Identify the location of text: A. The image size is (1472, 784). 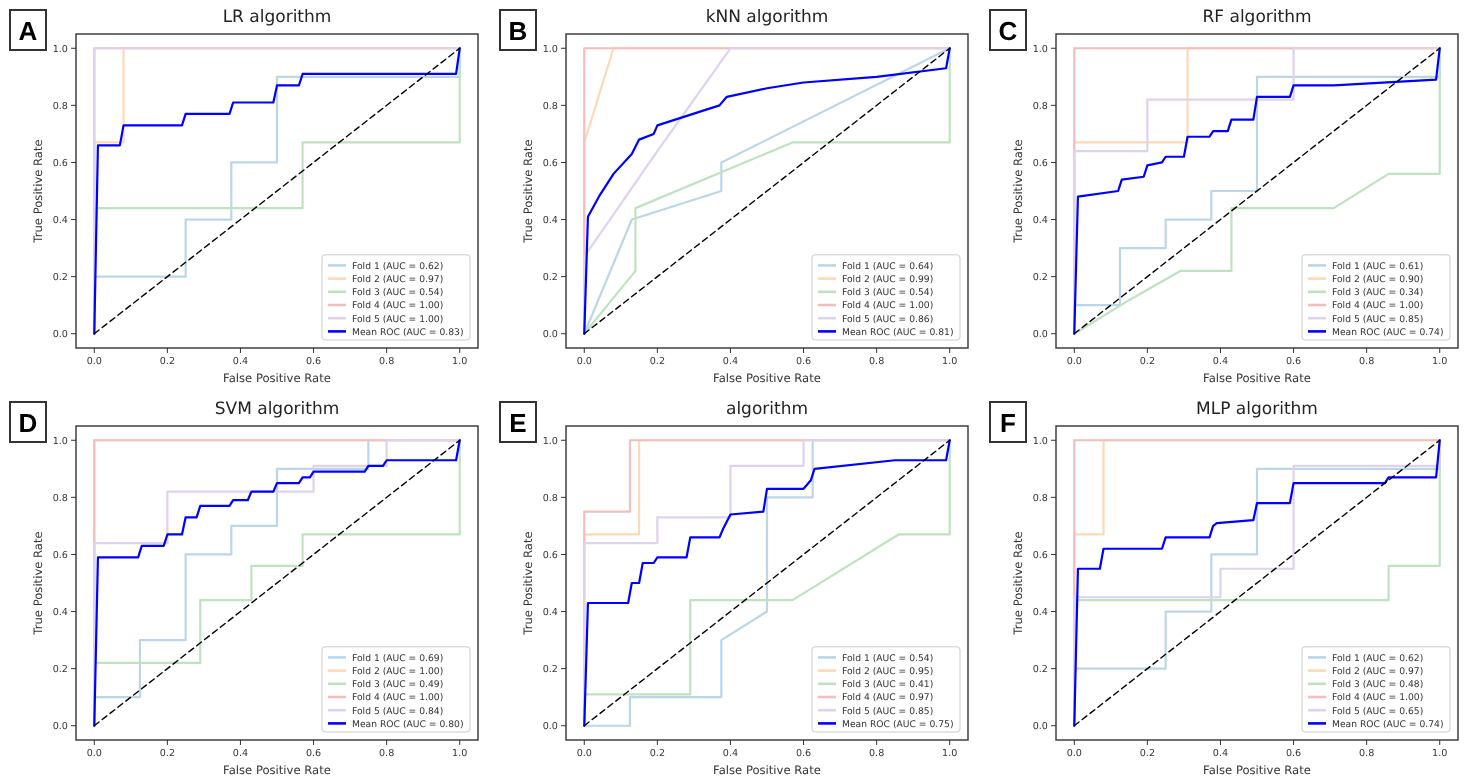
(28, 31).